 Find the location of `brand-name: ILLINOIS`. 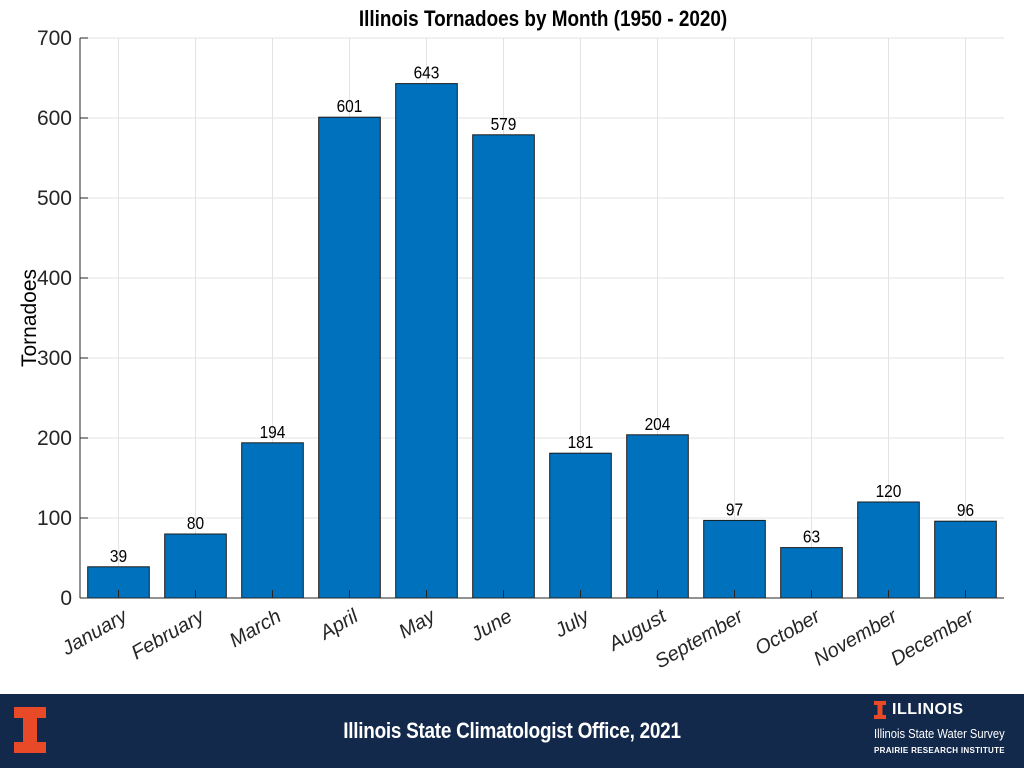

brand-name: ILLINOIS is located at coordinates (928, 709).